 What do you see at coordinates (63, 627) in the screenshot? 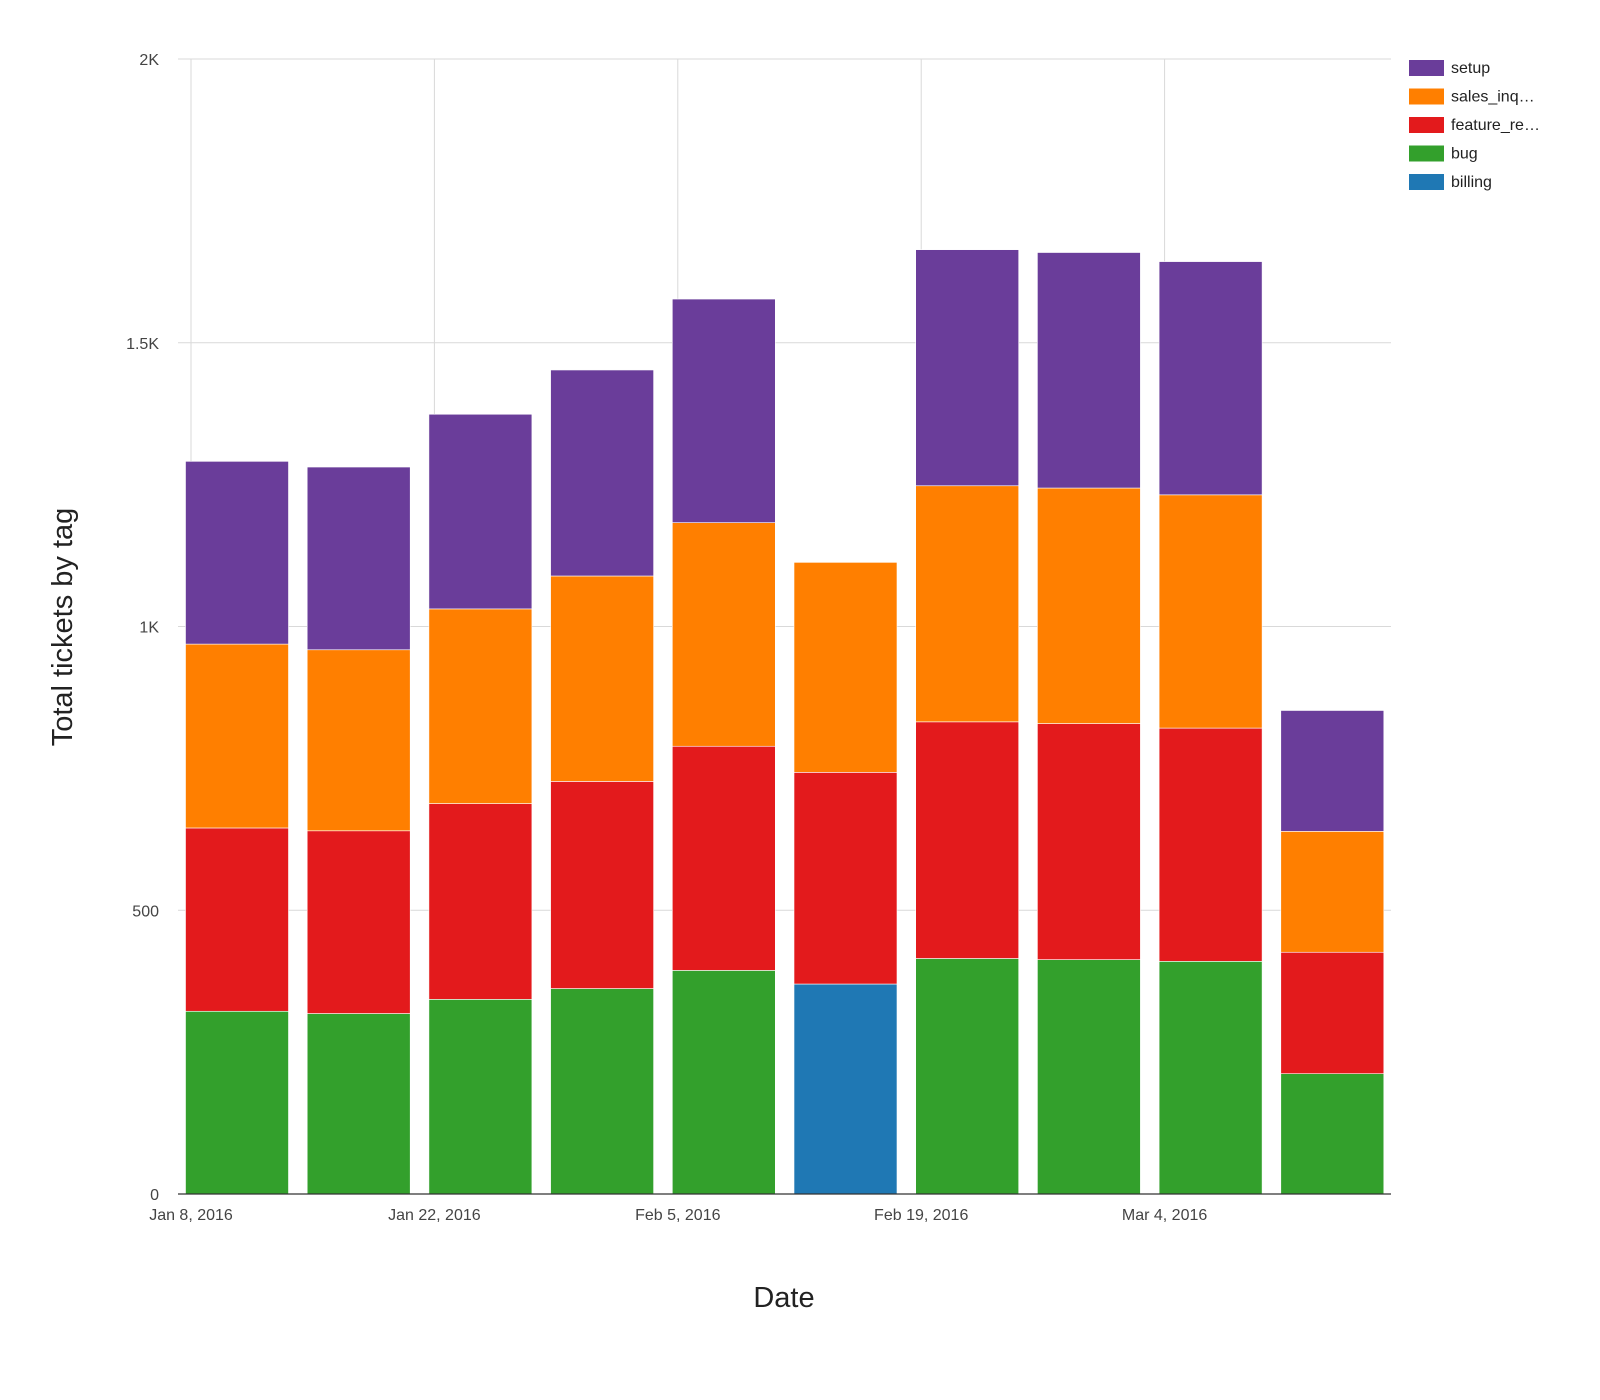
I see `y-axis-title: Total tickets by tag` at bounding box center [63, 627].